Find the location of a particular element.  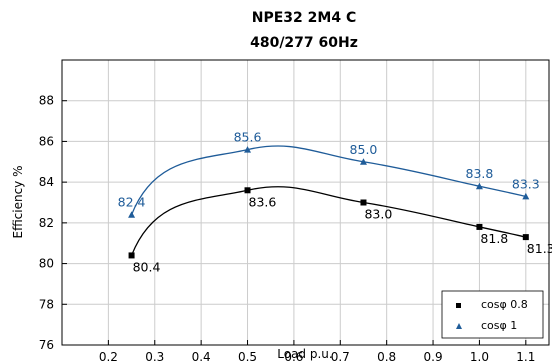

legend: cosφ 0.8 cosφ 1 is located at coordinates (492, 314).